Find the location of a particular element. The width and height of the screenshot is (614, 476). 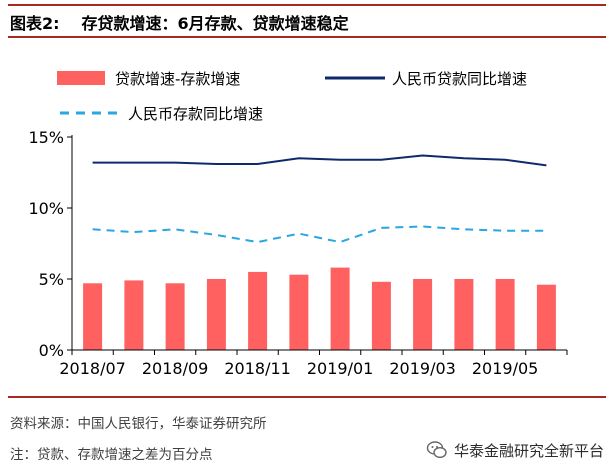

figure-title-text: 存贷款增速：6月存款、贷款增速稳定 is located at coordinates (215, 23).